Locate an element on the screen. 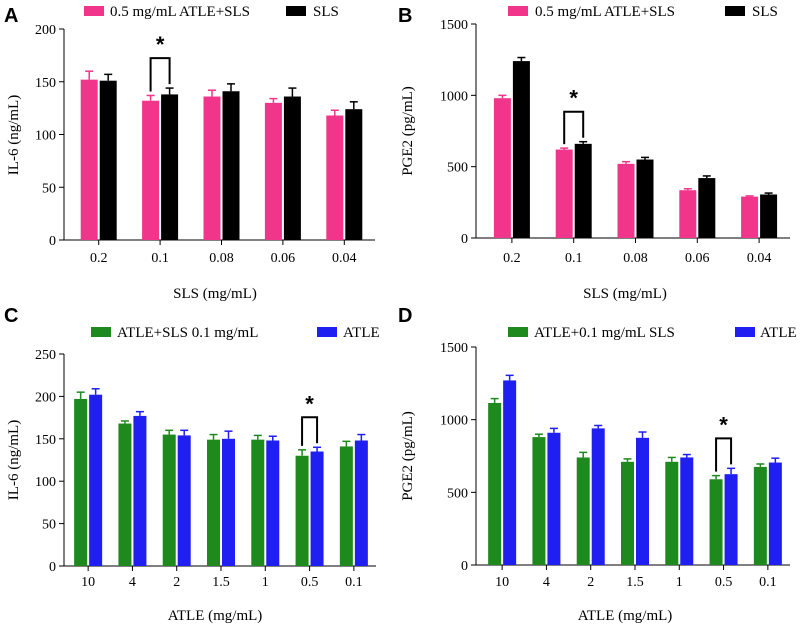 The width and height of the screenshot is (809, 633). panel-letter: D is located at coordinates (405, 316).